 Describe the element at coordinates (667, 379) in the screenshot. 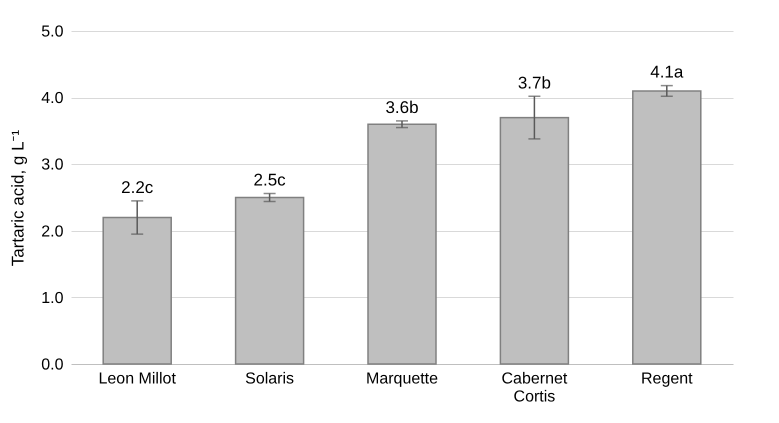

I see `x-tick-label: Regent` at that location.